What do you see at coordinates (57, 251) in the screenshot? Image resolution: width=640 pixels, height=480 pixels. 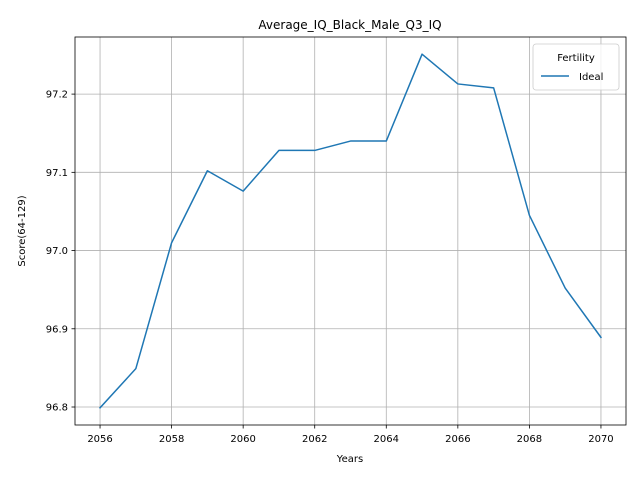 I see `y-tick-label: 97.0` at bounding box center [57, 251].